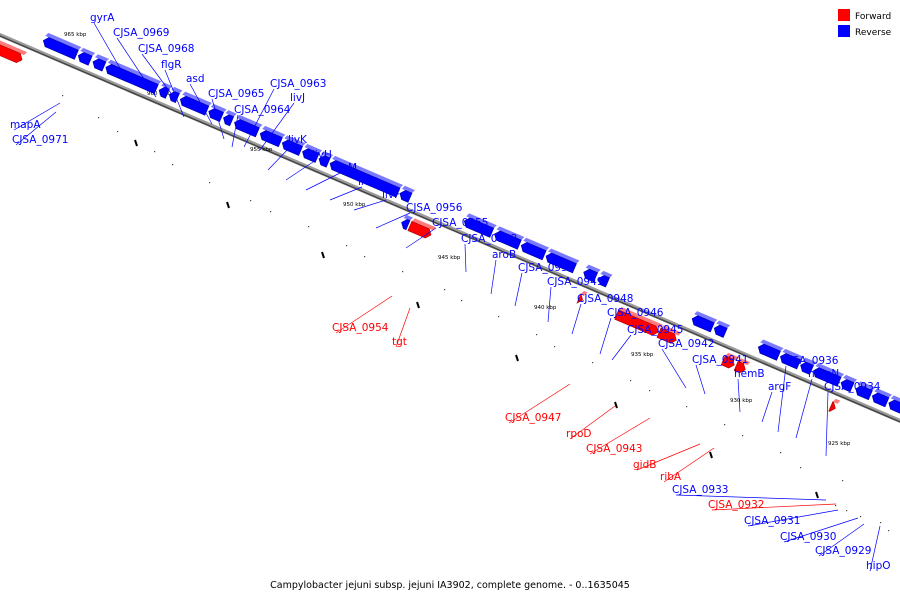 Image resolution: width=900 pixels, height=600 pixels. Describe the element at coordinates (173, 88) in the screenshot. I see `gene-label-group: flgR` at that location.